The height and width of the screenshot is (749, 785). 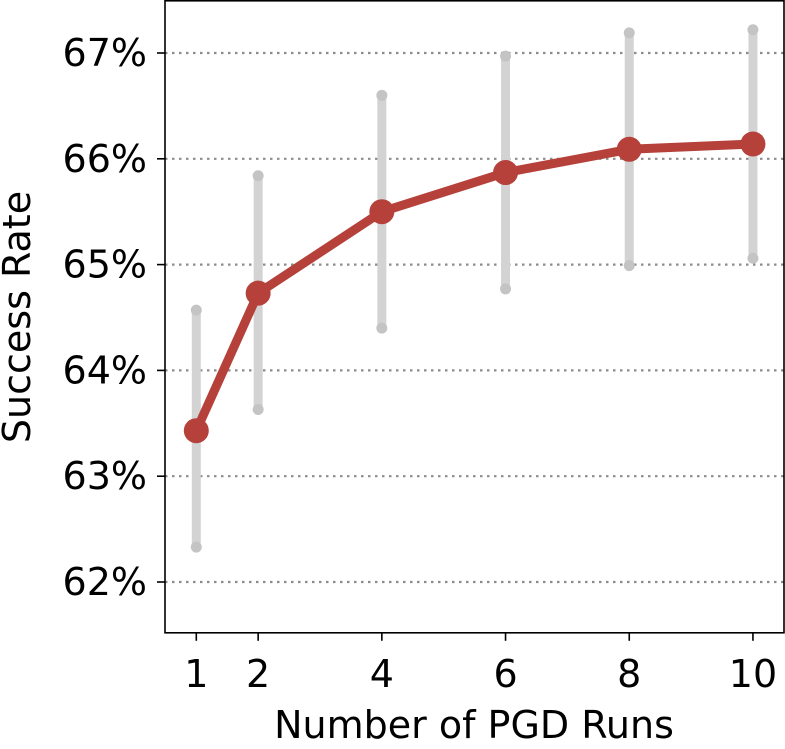 I want to click on y-tick-label: 63%, so click(x=105, y=476).